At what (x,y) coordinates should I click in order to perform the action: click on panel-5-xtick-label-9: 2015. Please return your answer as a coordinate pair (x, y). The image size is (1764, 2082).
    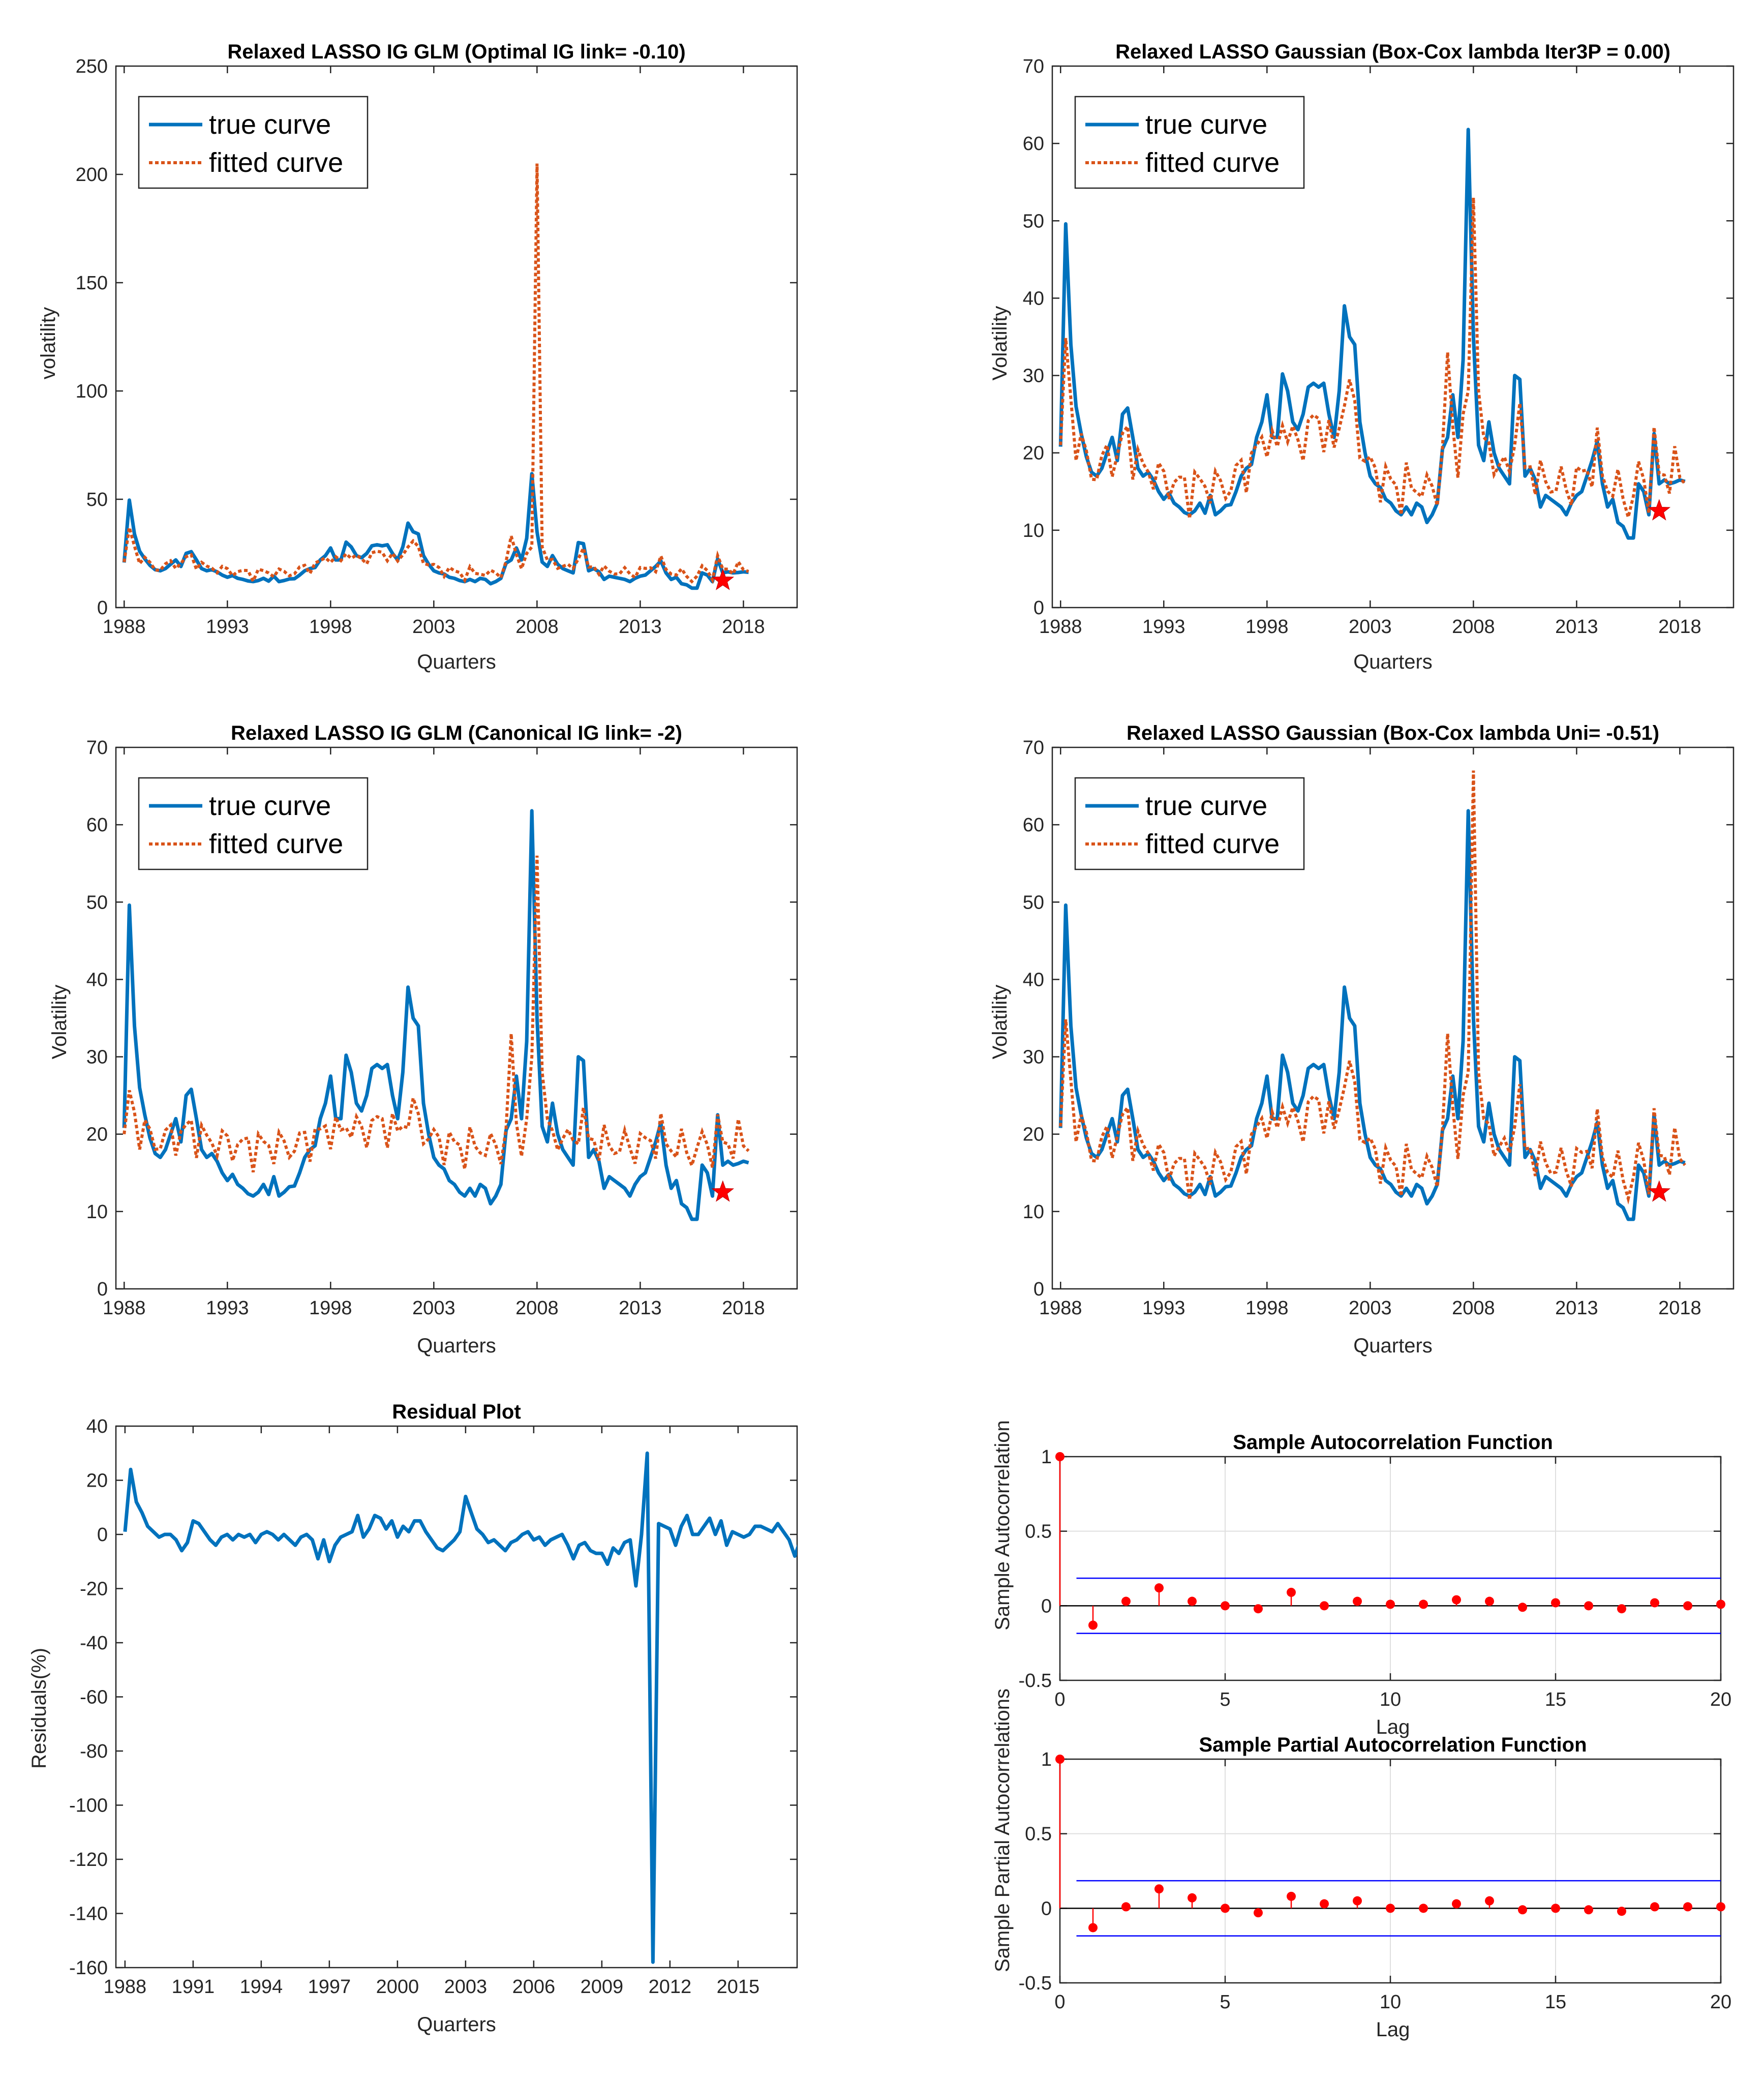
    Looking at the image, I should click on (738, 1987).